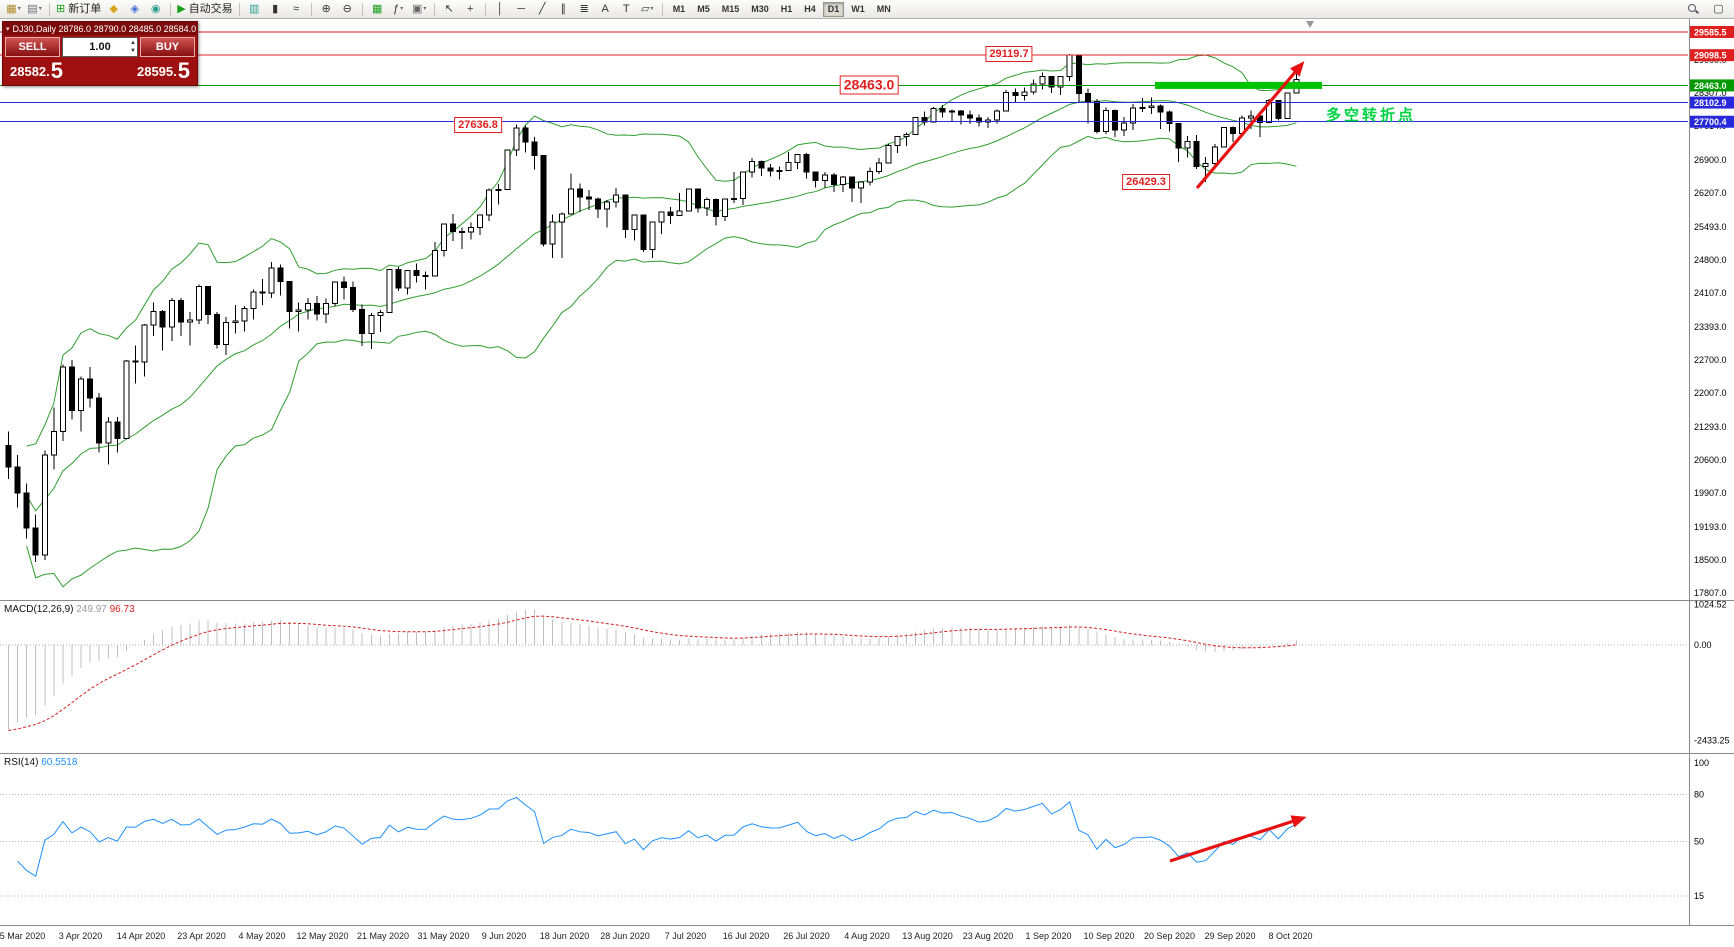  I want to click on timeframe-h1-button: H1, so click(787, 9).